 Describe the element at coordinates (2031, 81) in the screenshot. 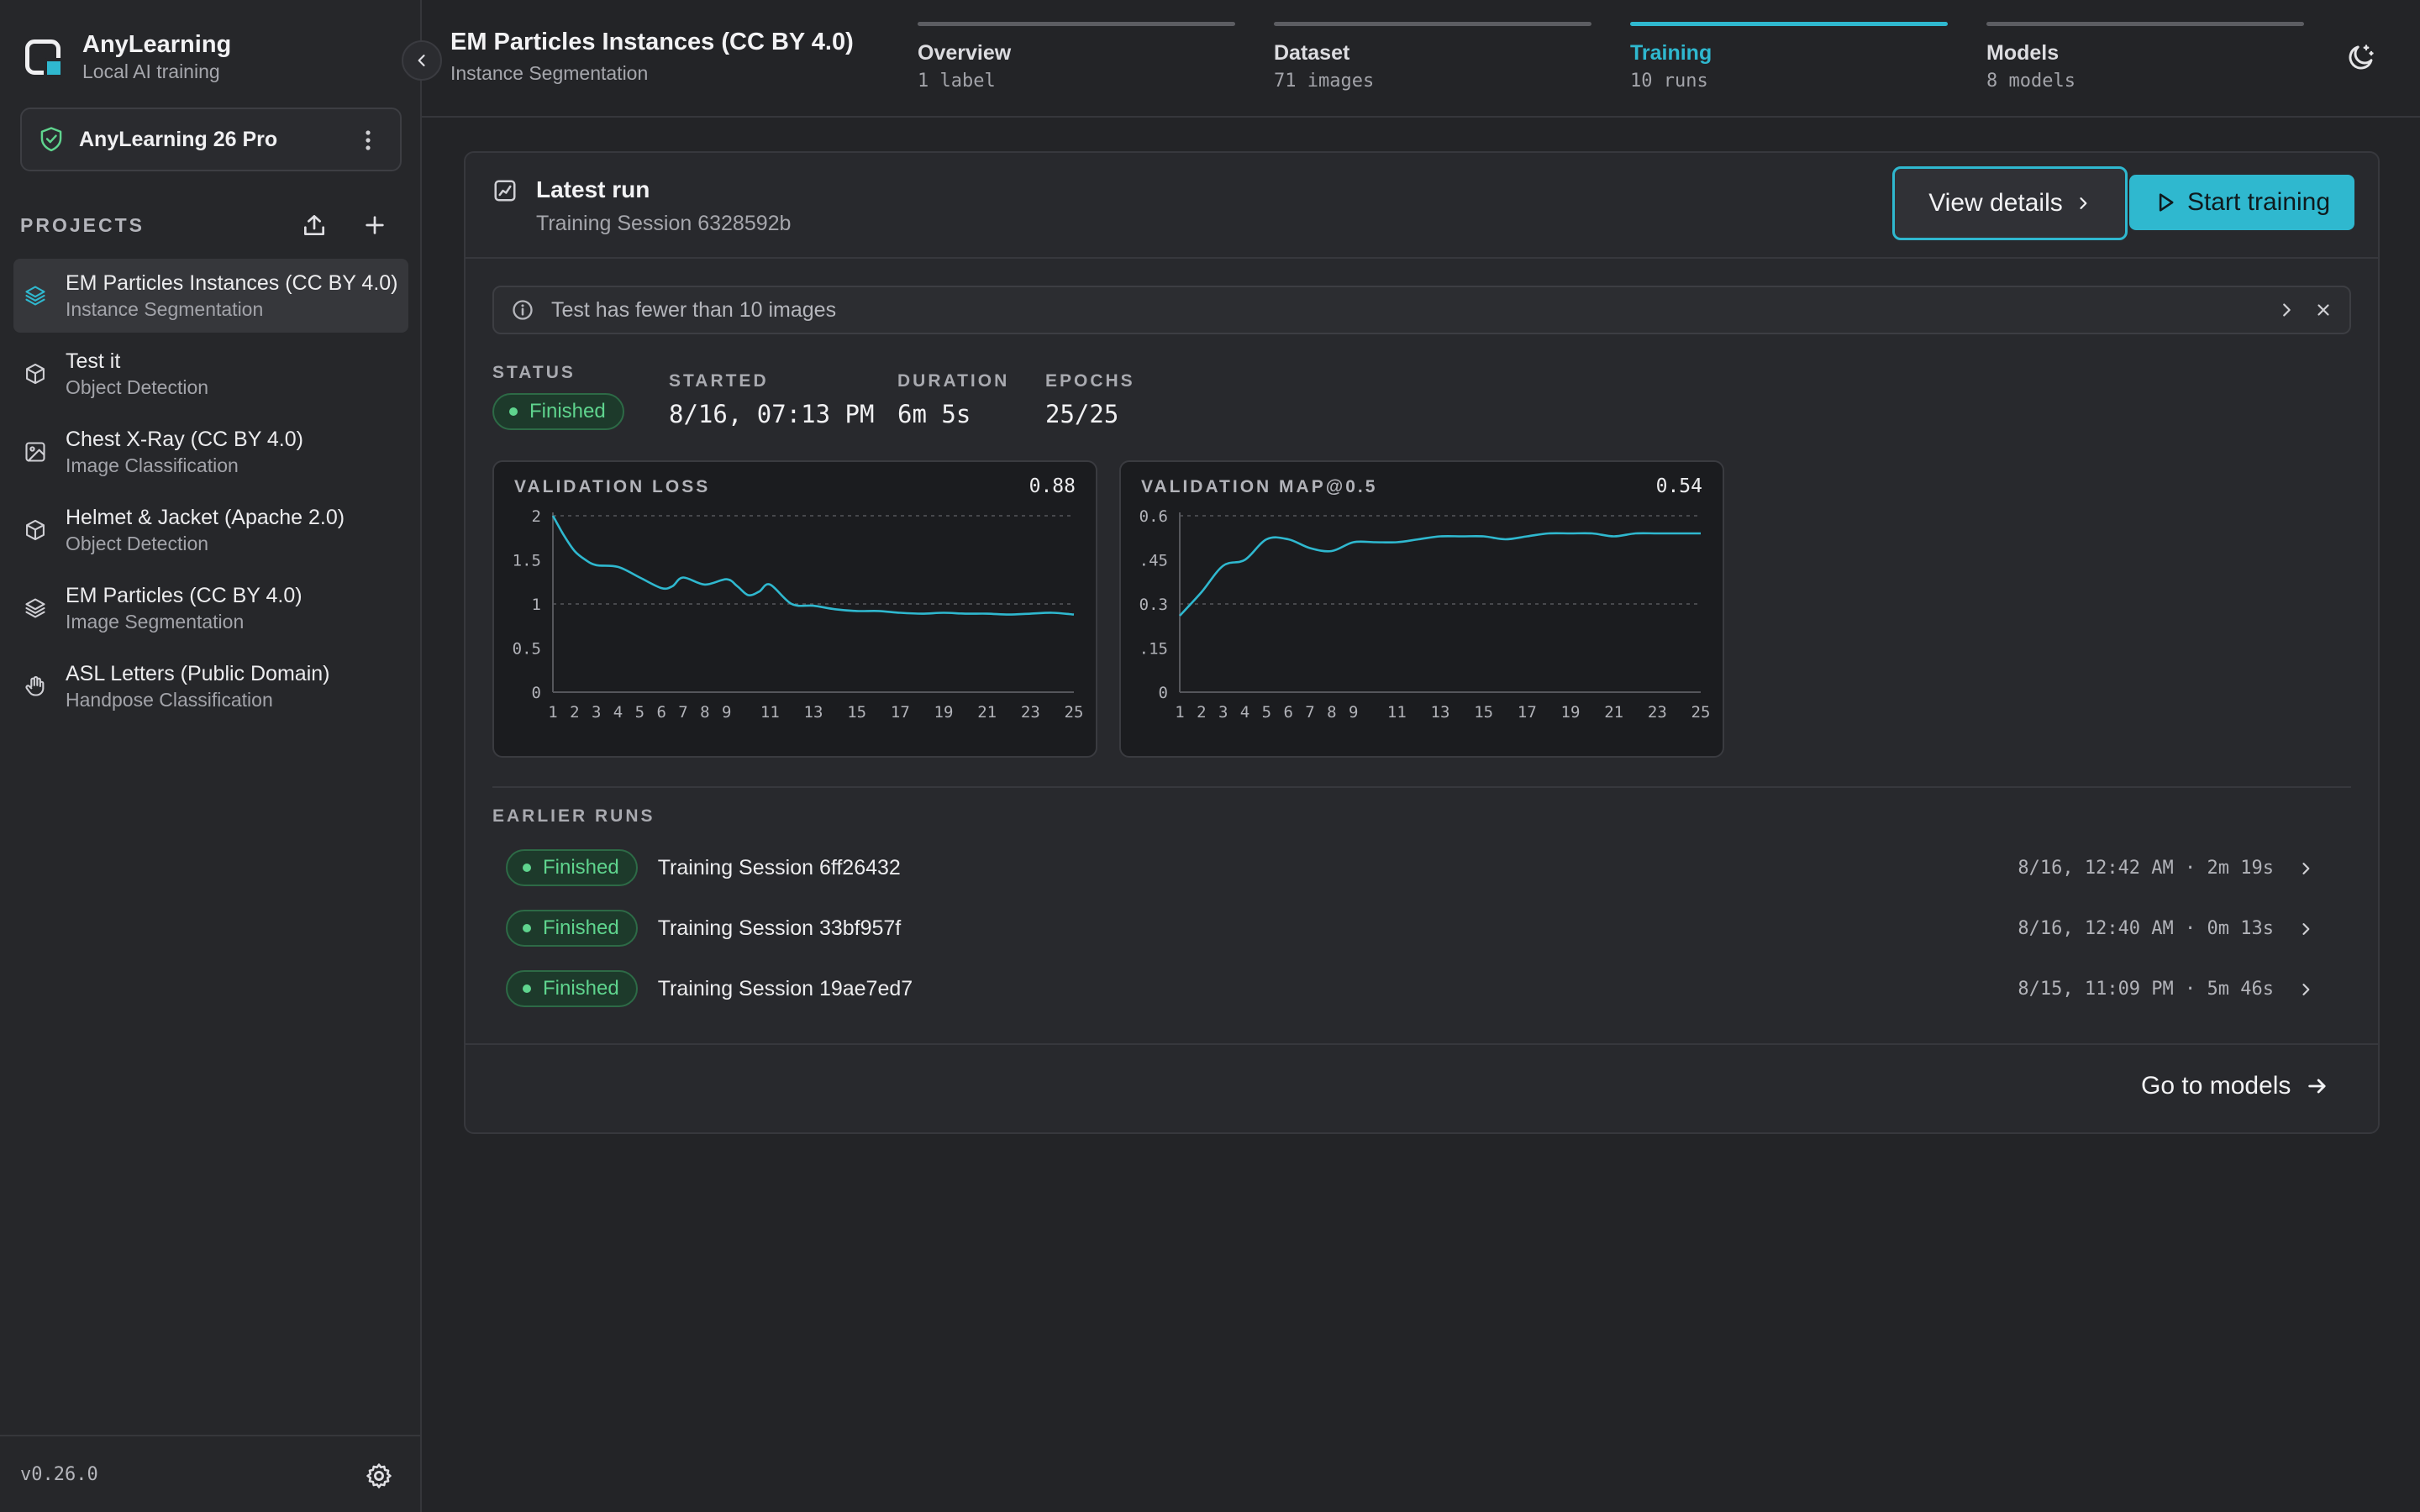

I see `tab-count: 8 models` at that location.